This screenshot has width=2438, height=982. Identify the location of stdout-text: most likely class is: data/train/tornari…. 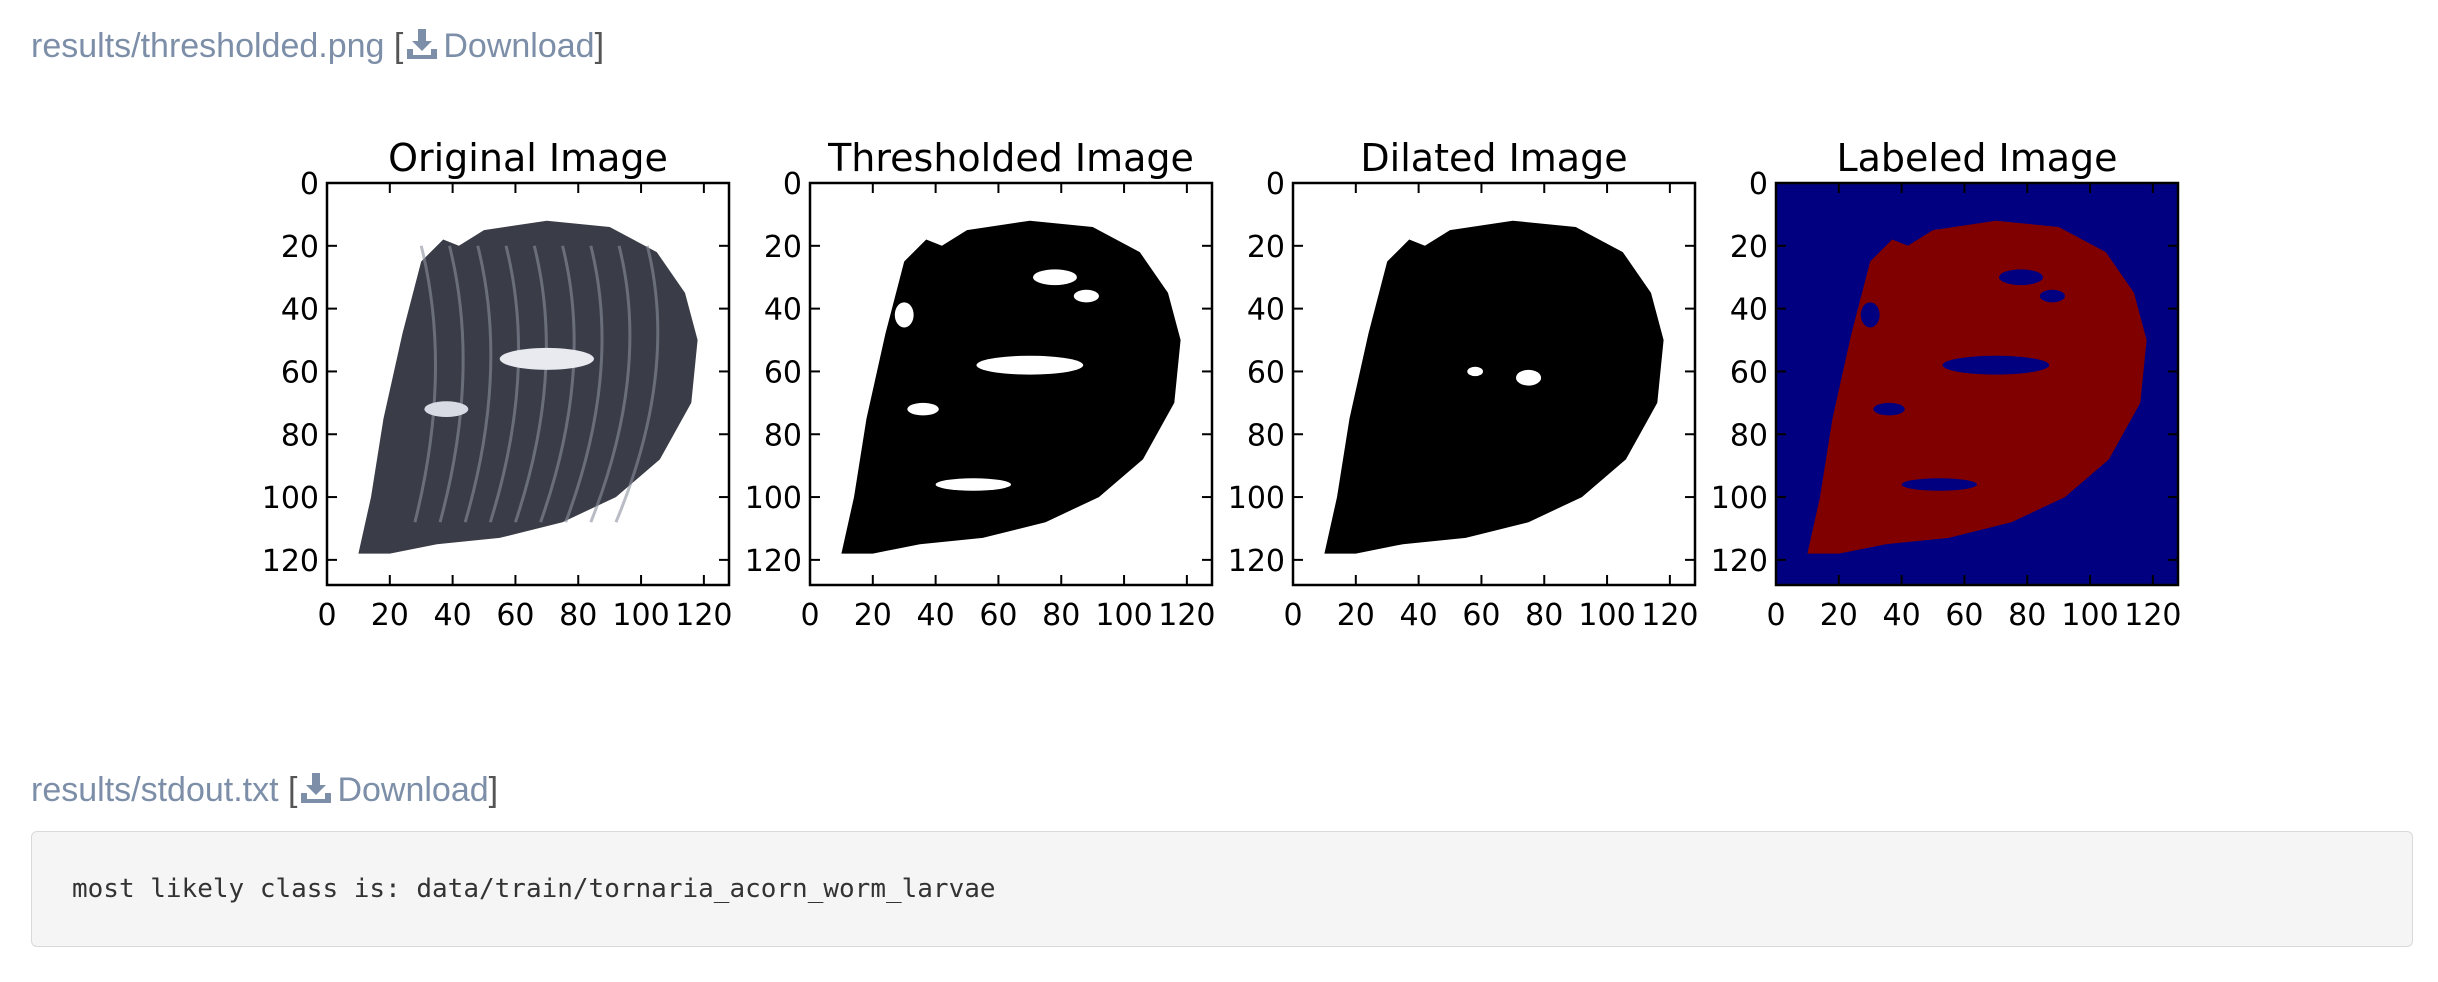
(534, 889).